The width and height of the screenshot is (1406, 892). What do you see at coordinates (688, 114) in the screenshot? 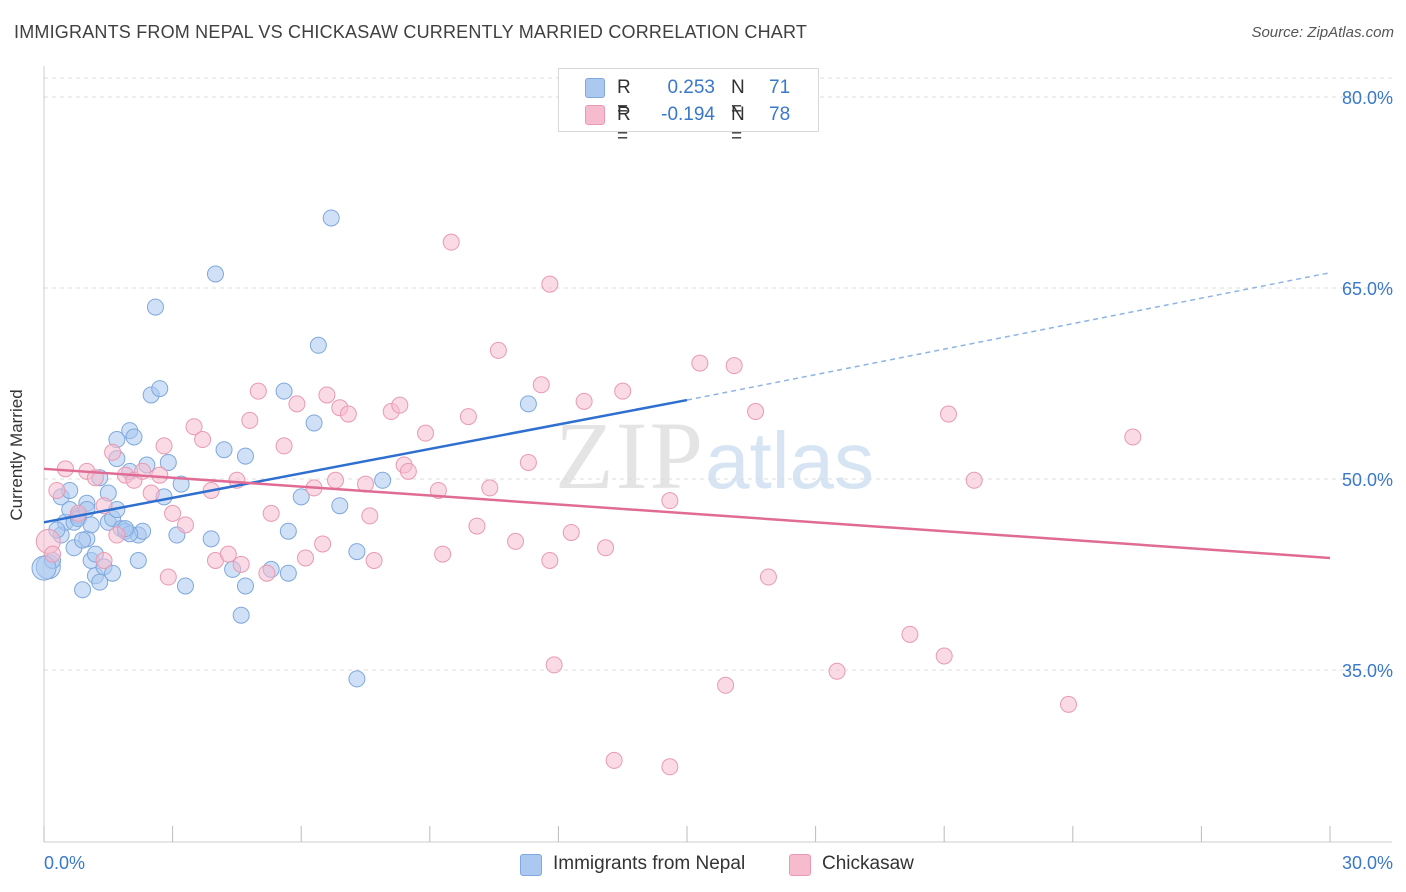
I see `legend-r-value: -0.194` at bounding box center [688, 114].